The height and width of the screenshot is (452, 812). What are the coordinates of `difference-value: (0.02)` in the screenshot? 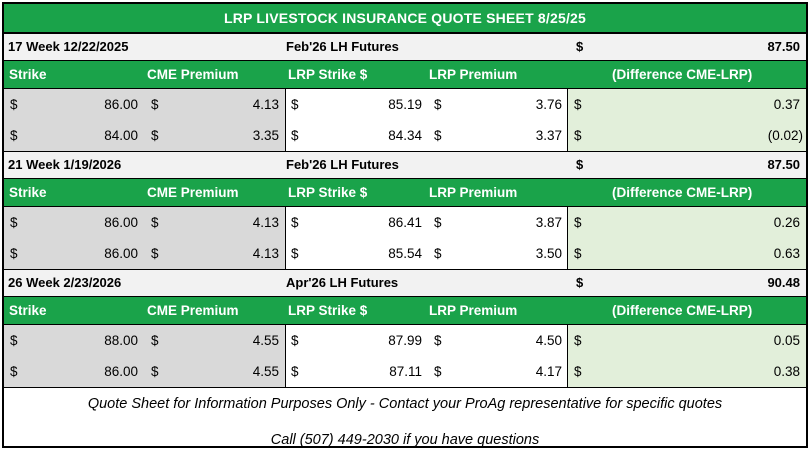 It's located at (785, 135).